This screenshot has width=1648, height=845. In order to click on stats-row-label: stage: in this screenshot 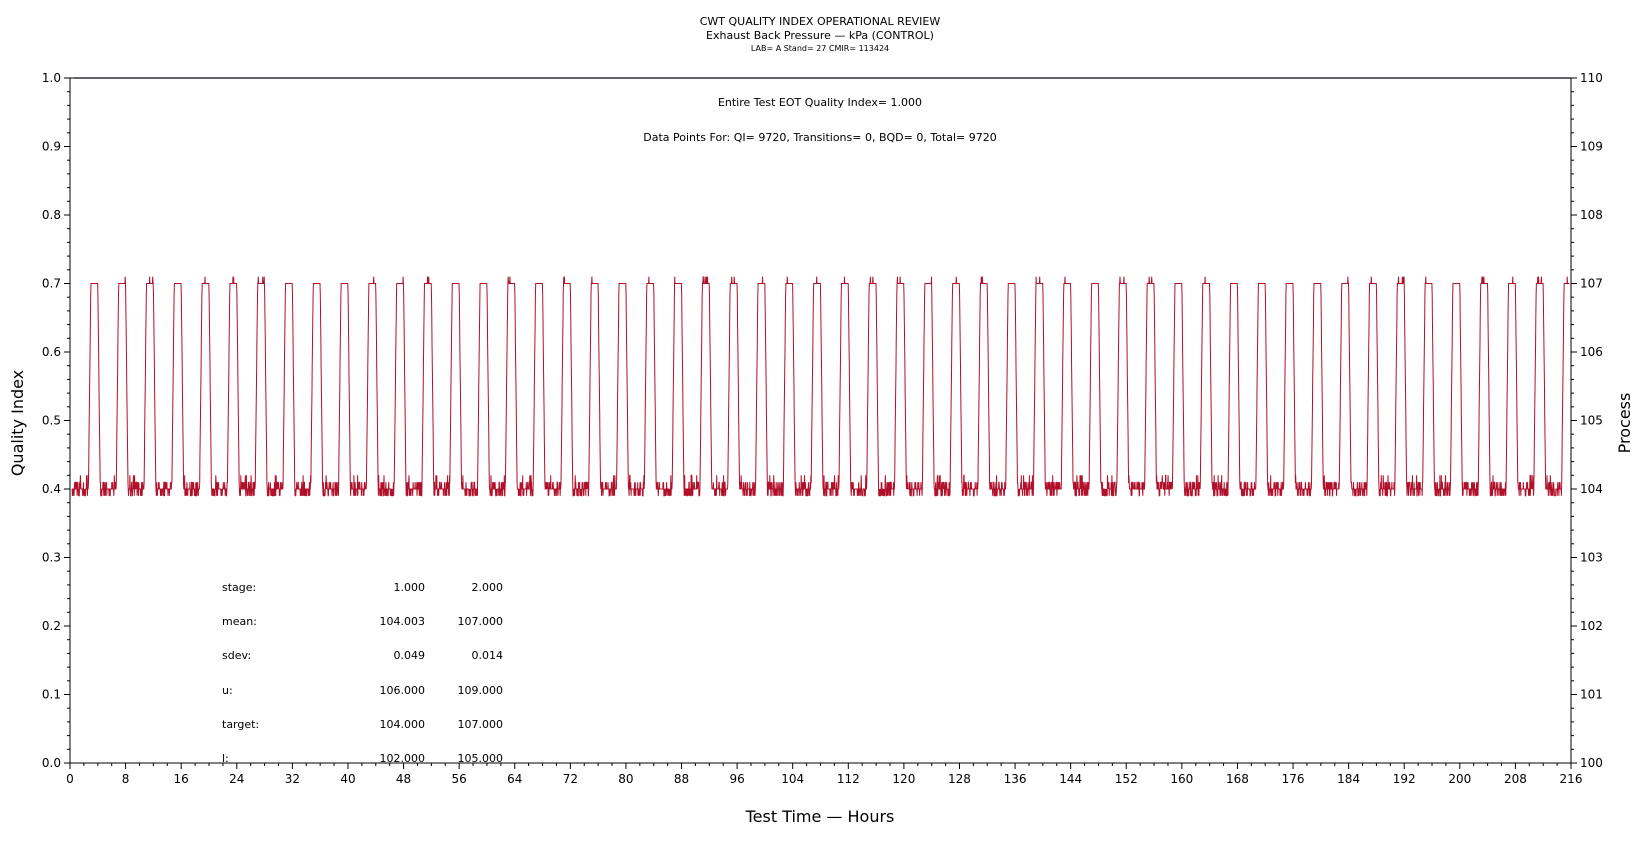, I will do `click(239, 587)`.